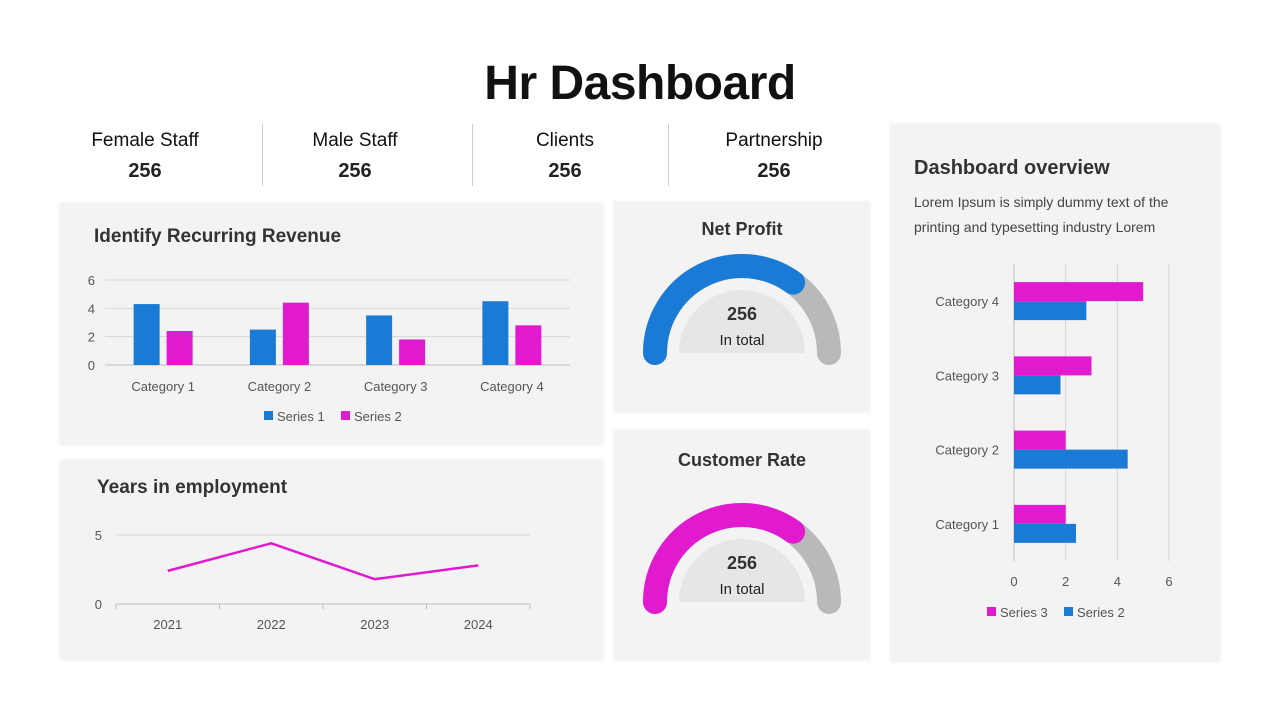 The width and height of the screenshot is (1280, 720). Describe the element at coordinates (512, 386) in the screenshot. I see `x-tick-label: Category 4` at that location.